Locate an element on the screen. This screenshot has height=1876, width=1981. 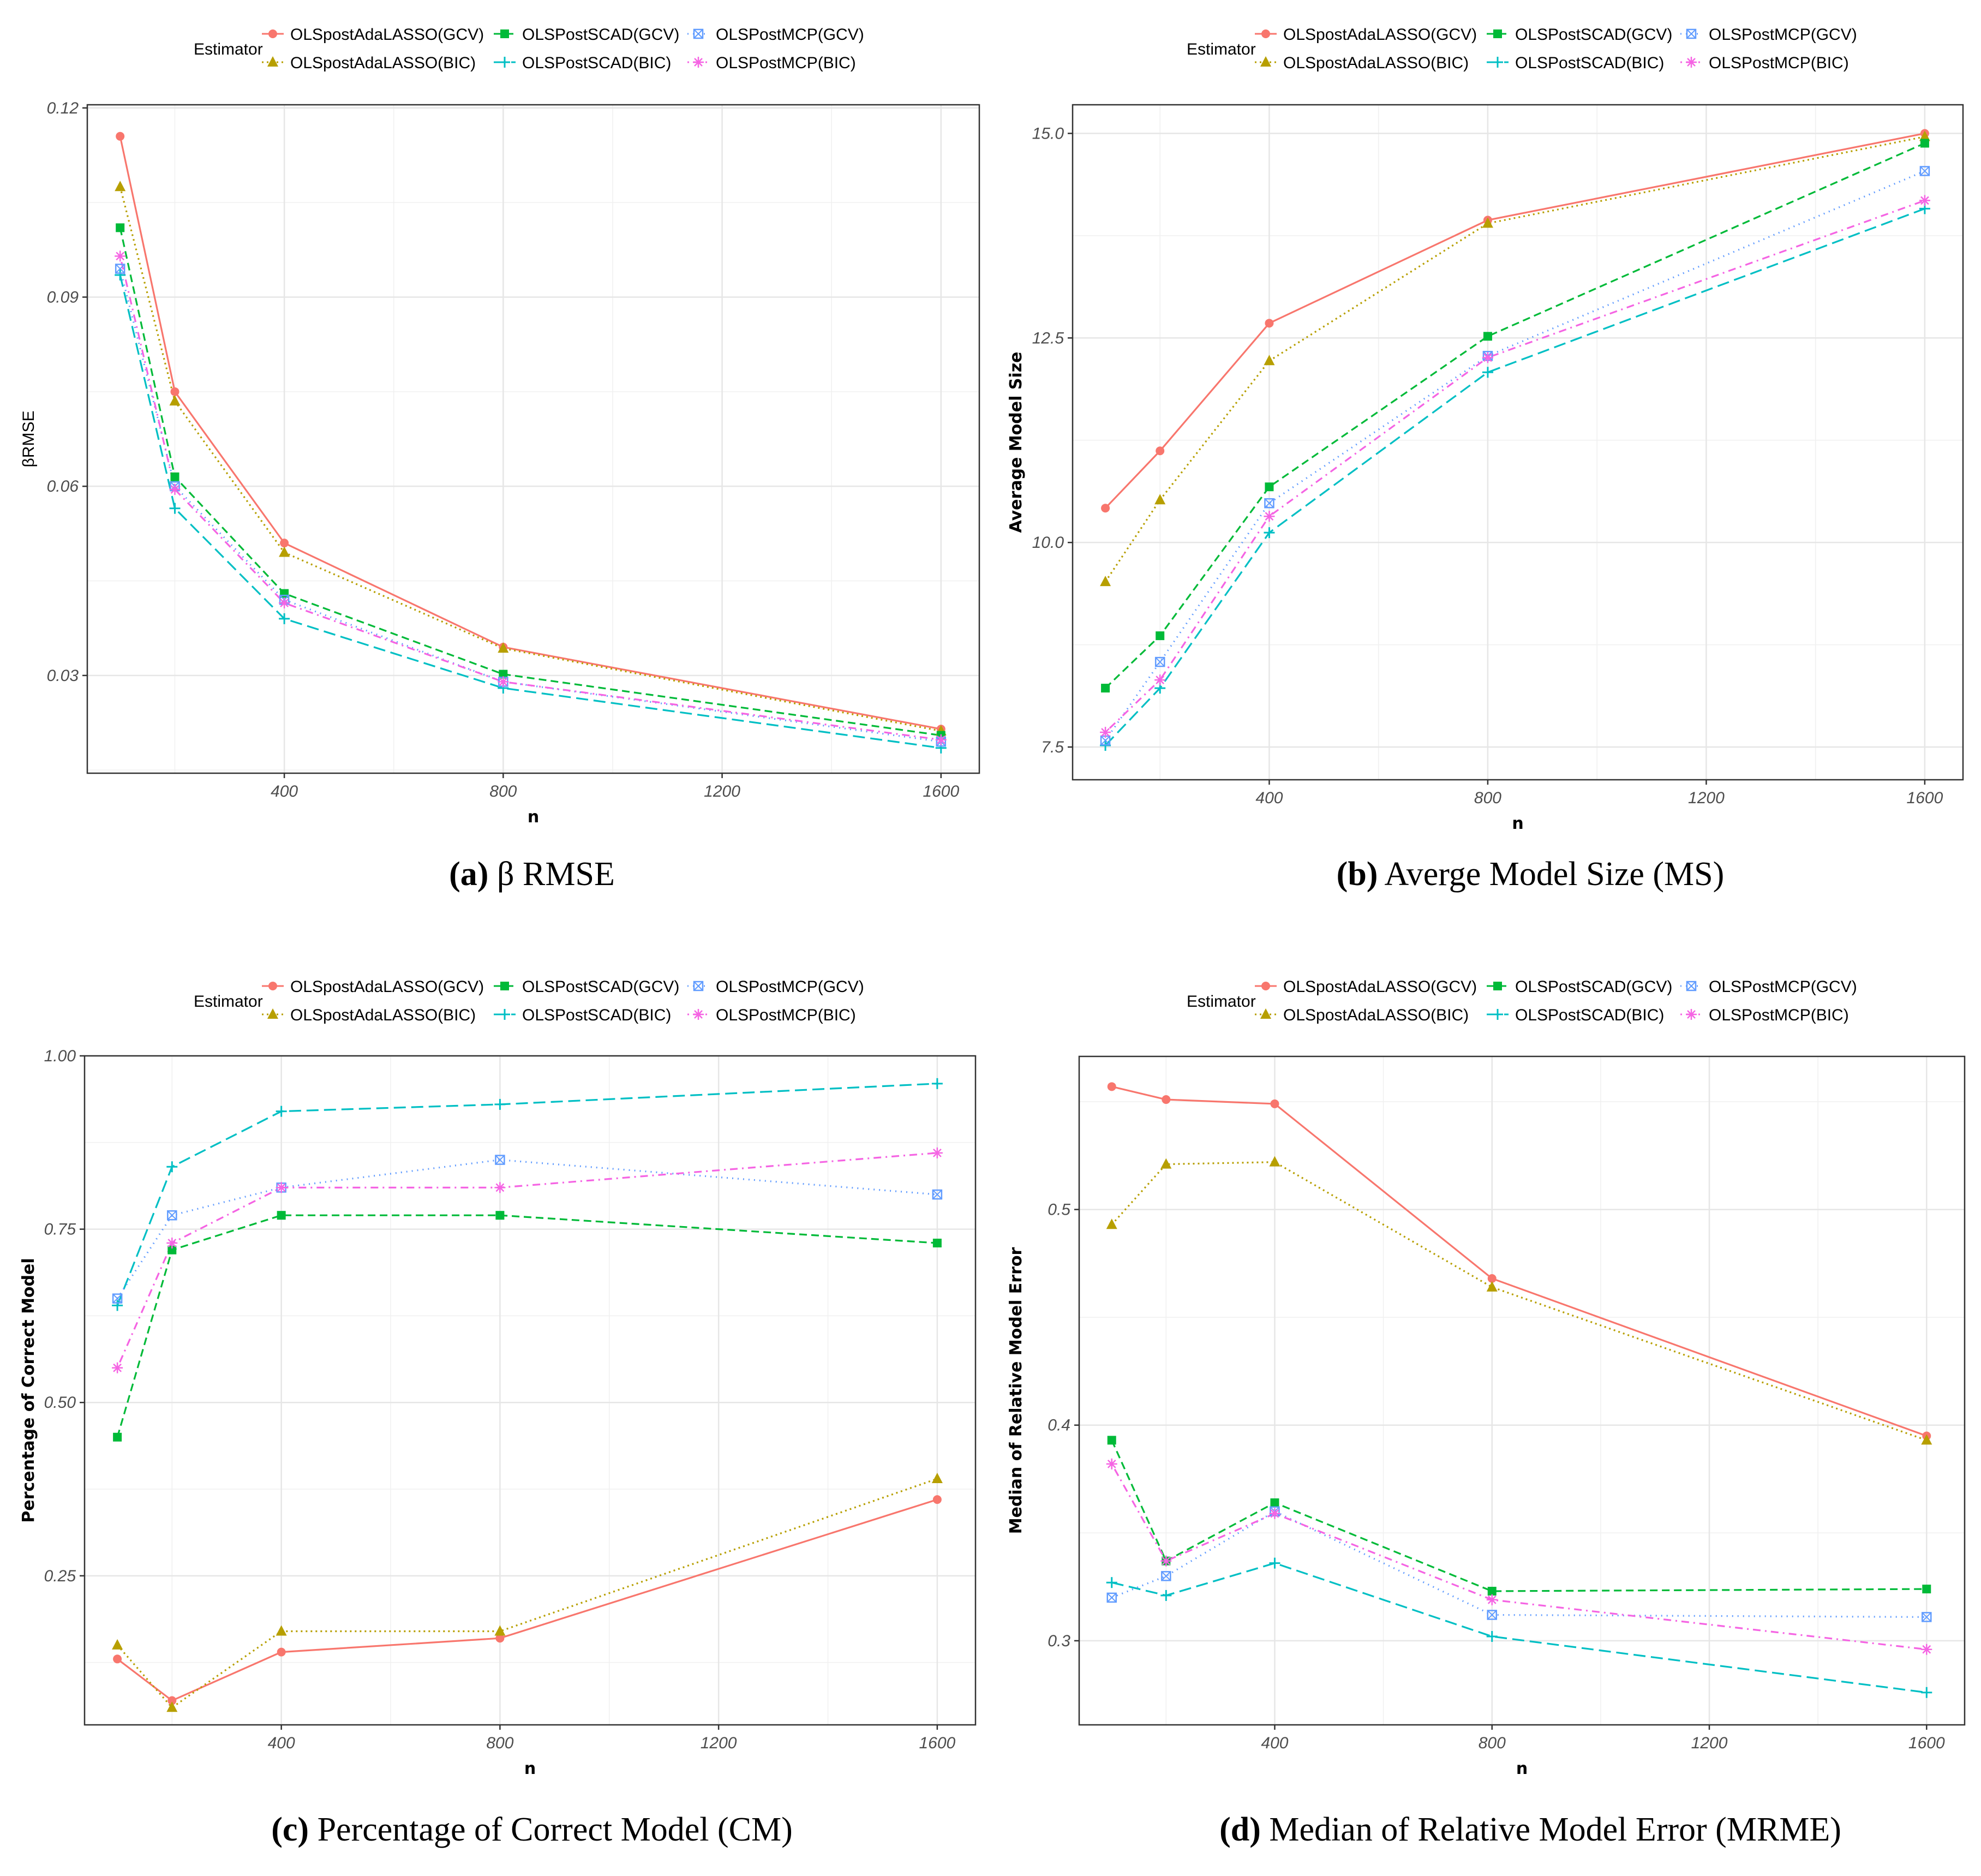
caption-c-text: Percentage of Correct Model (CM) is located at coordinates (555, 1829).